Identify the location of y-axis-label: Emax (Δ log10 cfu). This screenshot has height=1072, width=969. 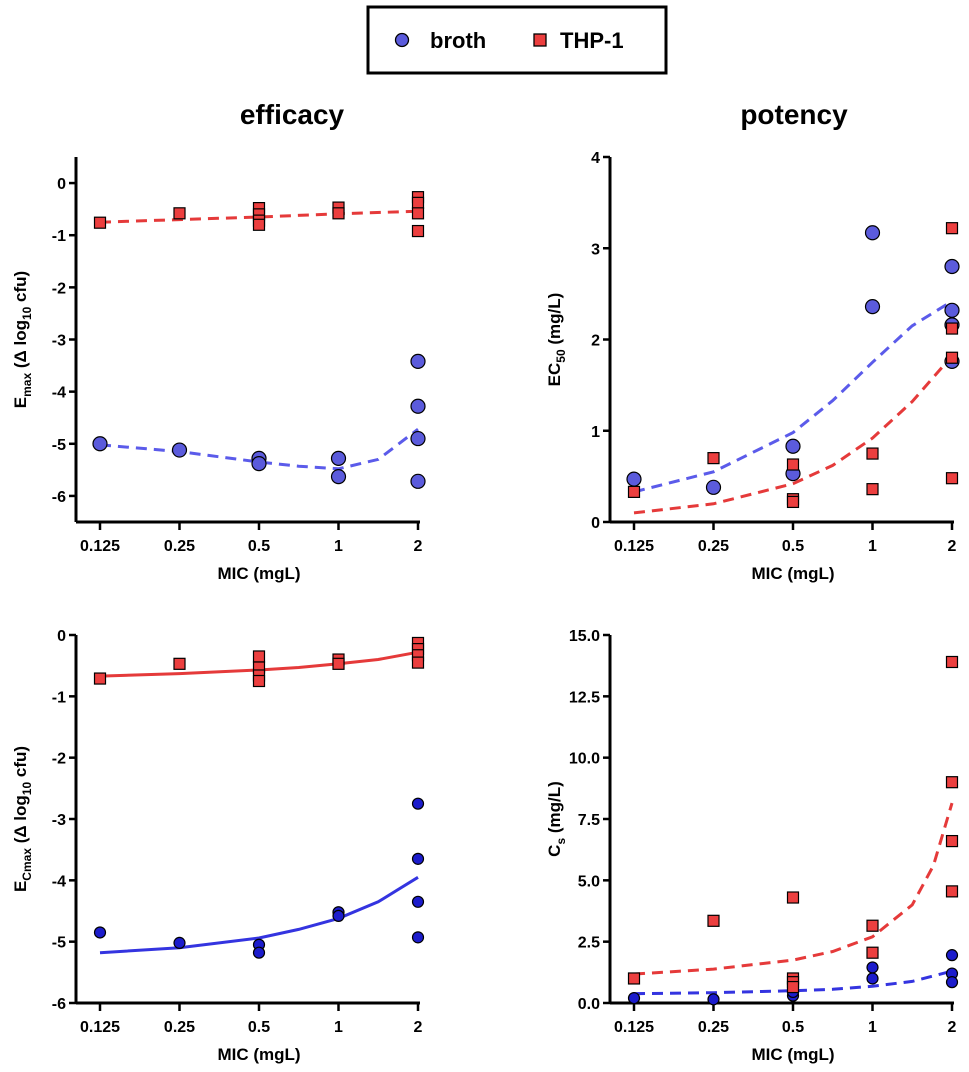
(22, 339).